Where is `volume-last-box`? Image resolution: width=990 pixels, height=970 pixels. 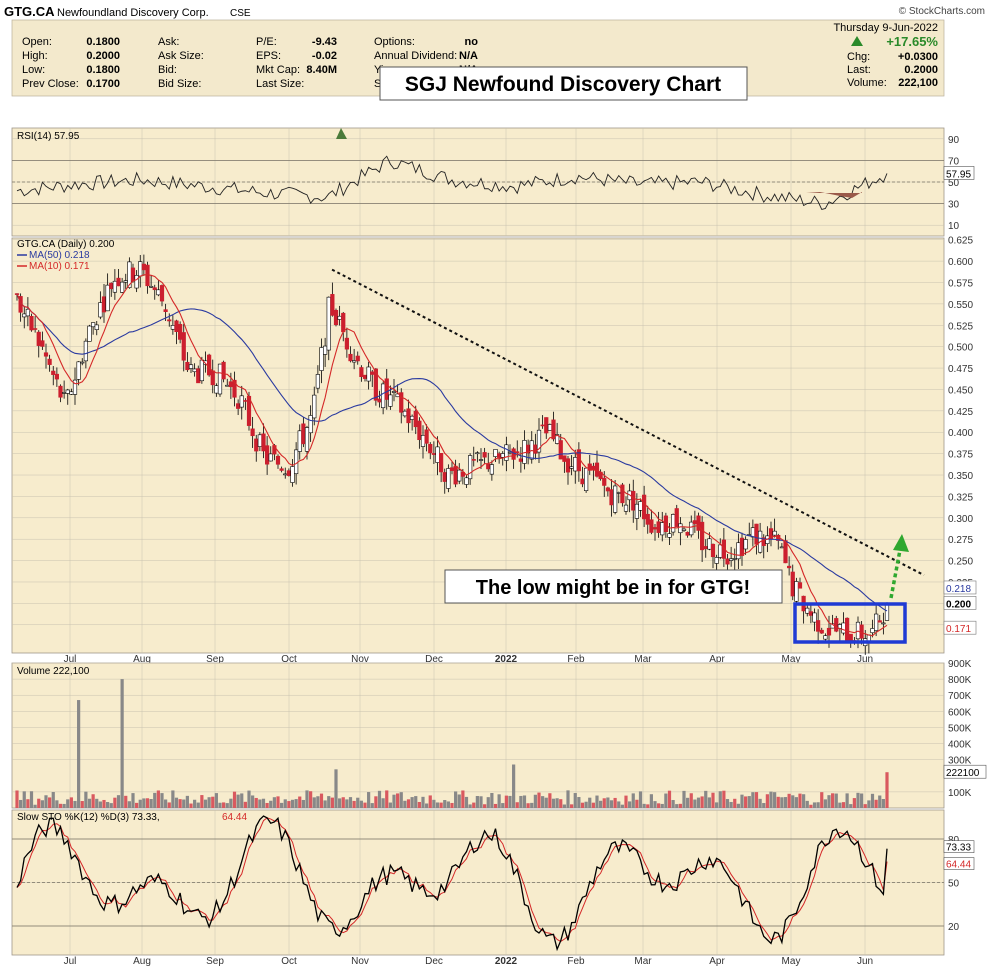 volume-last-box is located at coordinates (965, 771).